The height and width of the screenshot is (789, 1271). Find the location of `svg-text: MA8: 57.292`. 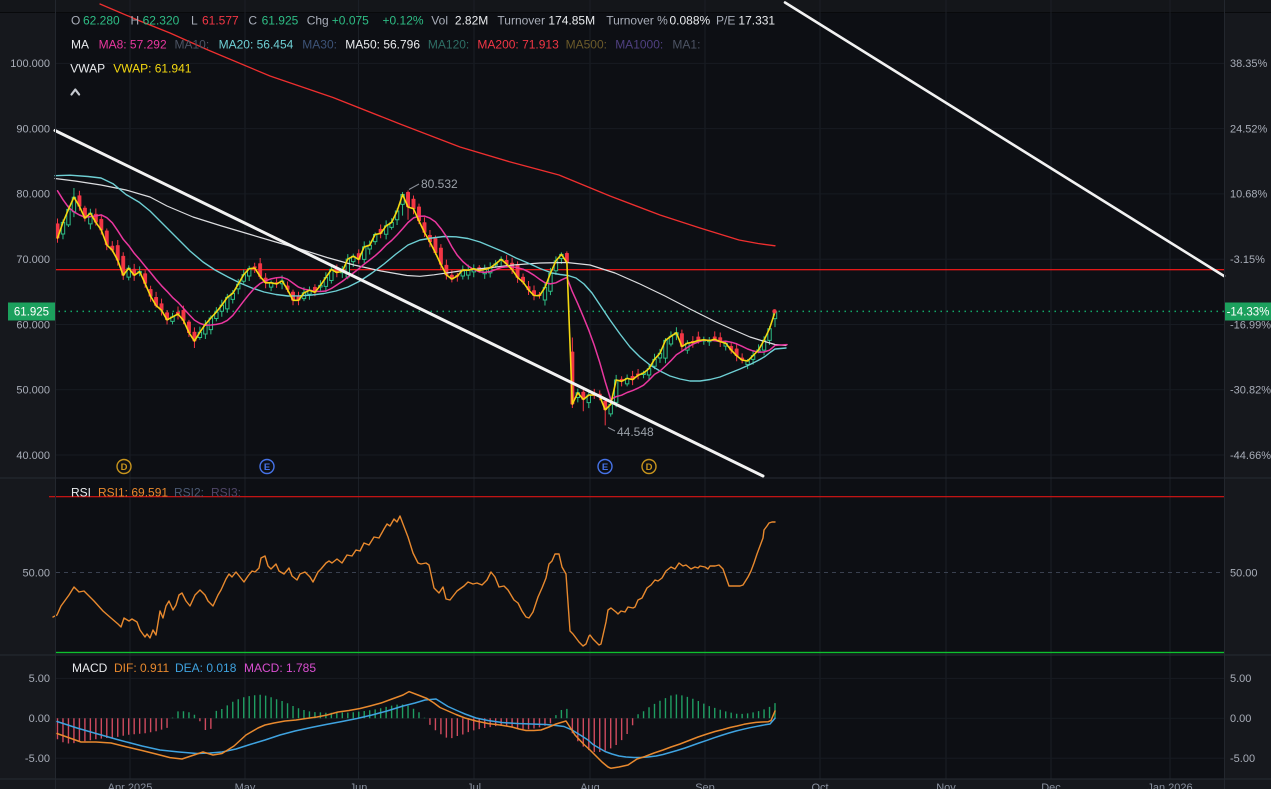

svg-text: MA8: 57.292 is located at coordinates (133, 45).